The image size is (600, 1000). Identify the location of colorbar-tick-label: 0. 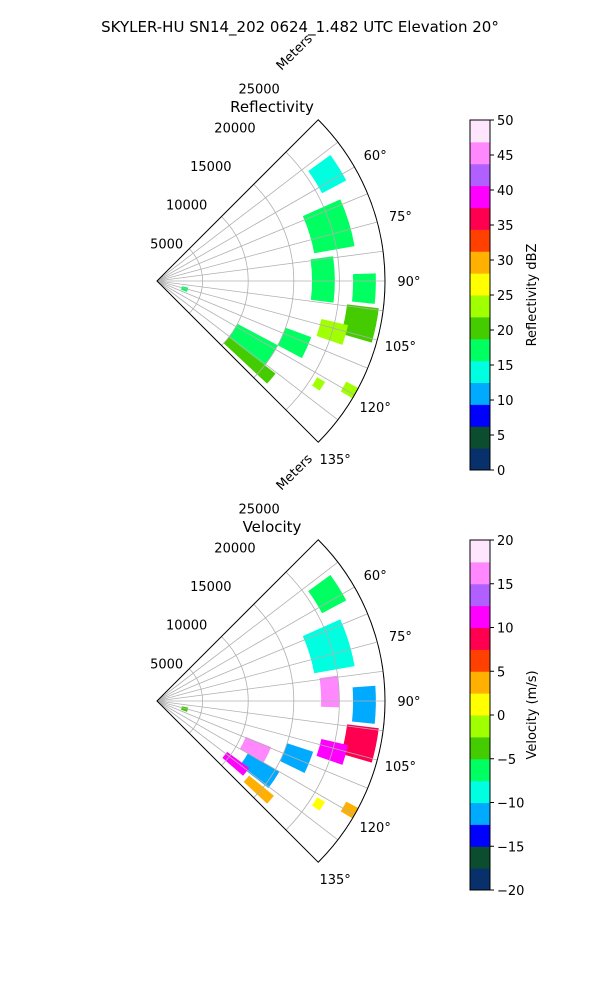
(501, 471).